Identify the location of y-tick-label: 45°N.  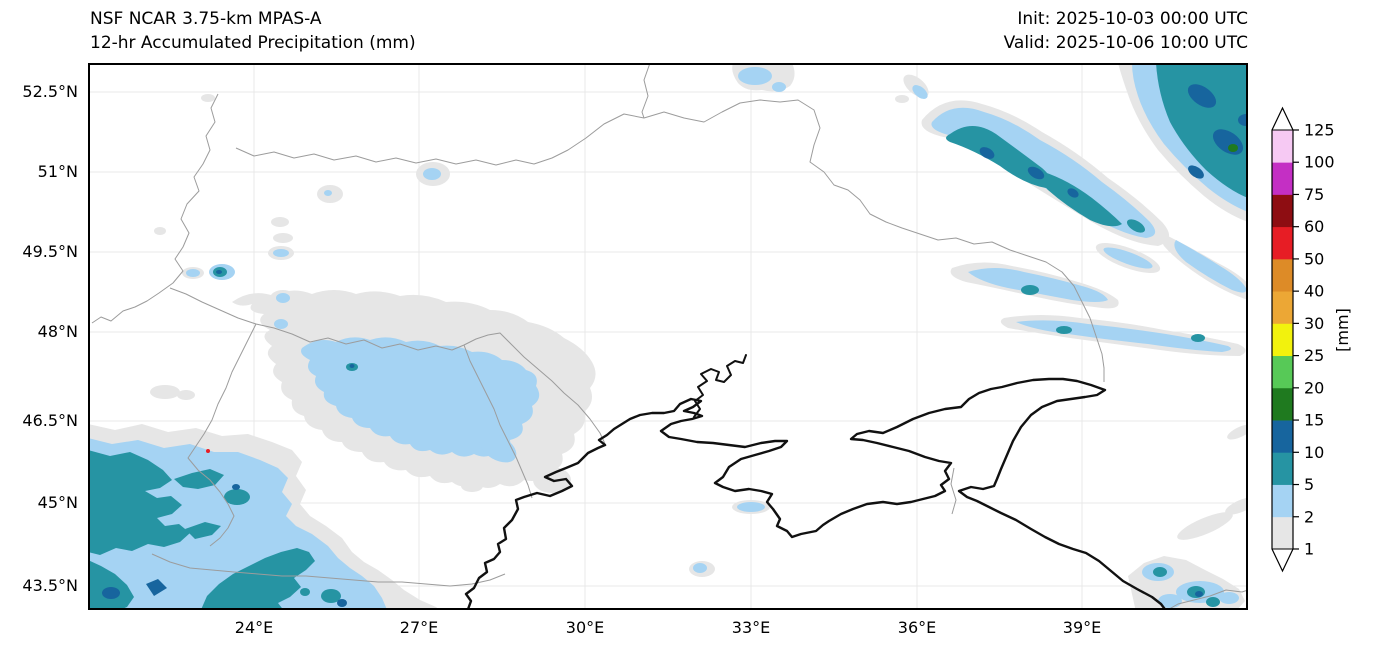
(57, 502).